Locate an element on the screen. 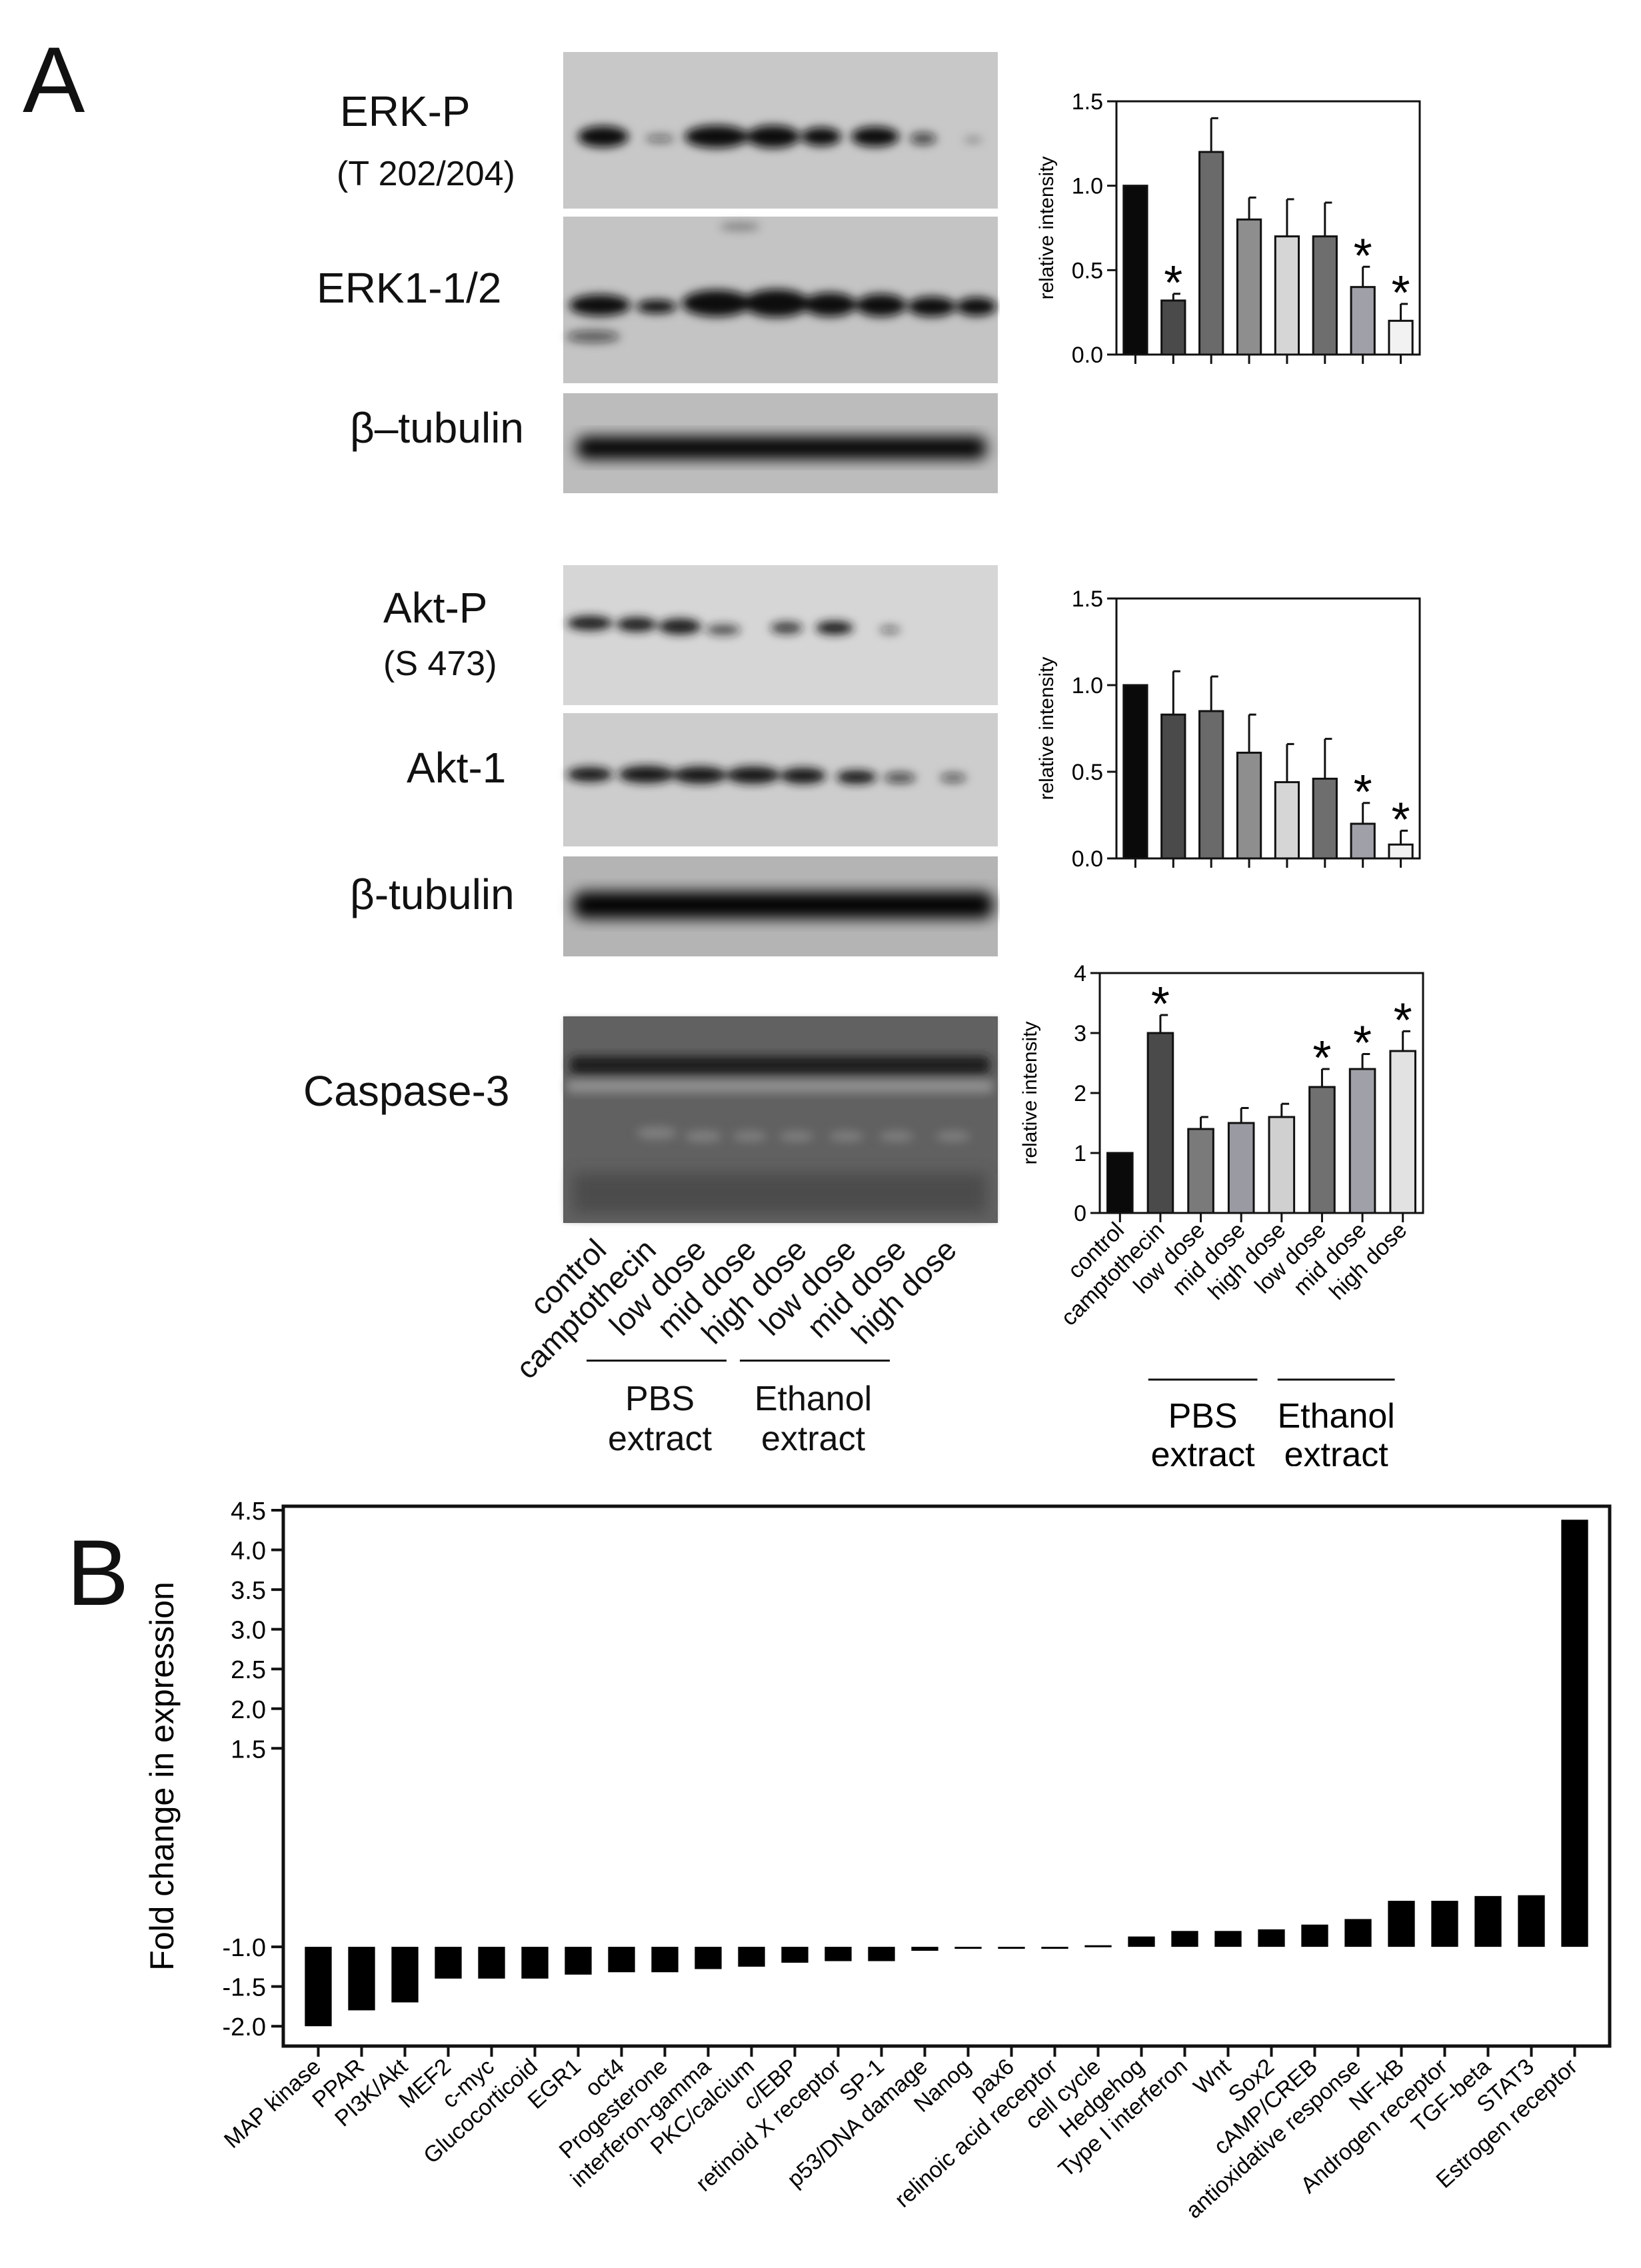  y-tick-label: -1.5 is located at coordinates (244, 1988).